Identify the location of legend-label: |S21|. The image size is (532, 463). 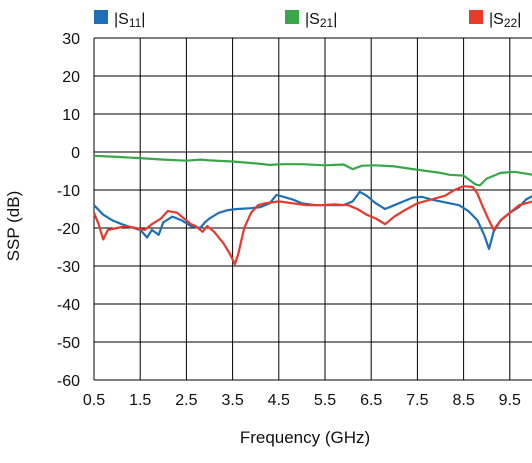
(321, 20).